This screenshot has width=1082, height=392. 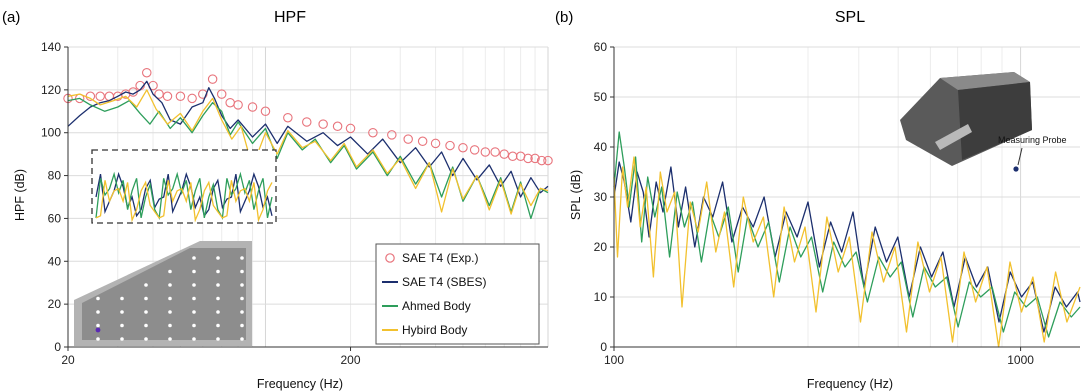 I want to click on panel-a-letter: (a), so click(x=11, y=17).